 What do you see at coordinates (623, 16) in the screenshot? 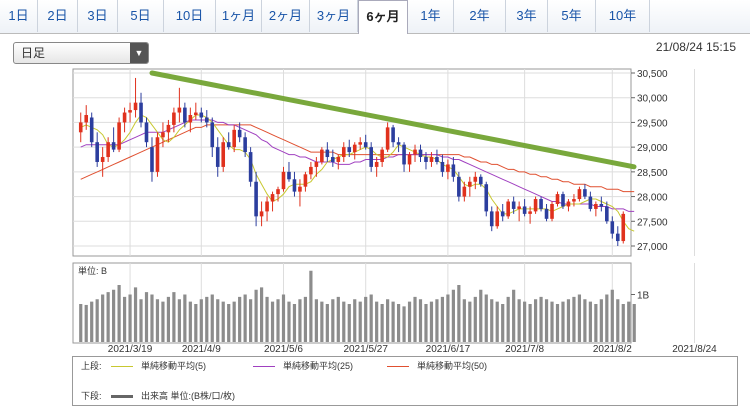
I see `tab-14: 10年` at bounding box center [623, 16].